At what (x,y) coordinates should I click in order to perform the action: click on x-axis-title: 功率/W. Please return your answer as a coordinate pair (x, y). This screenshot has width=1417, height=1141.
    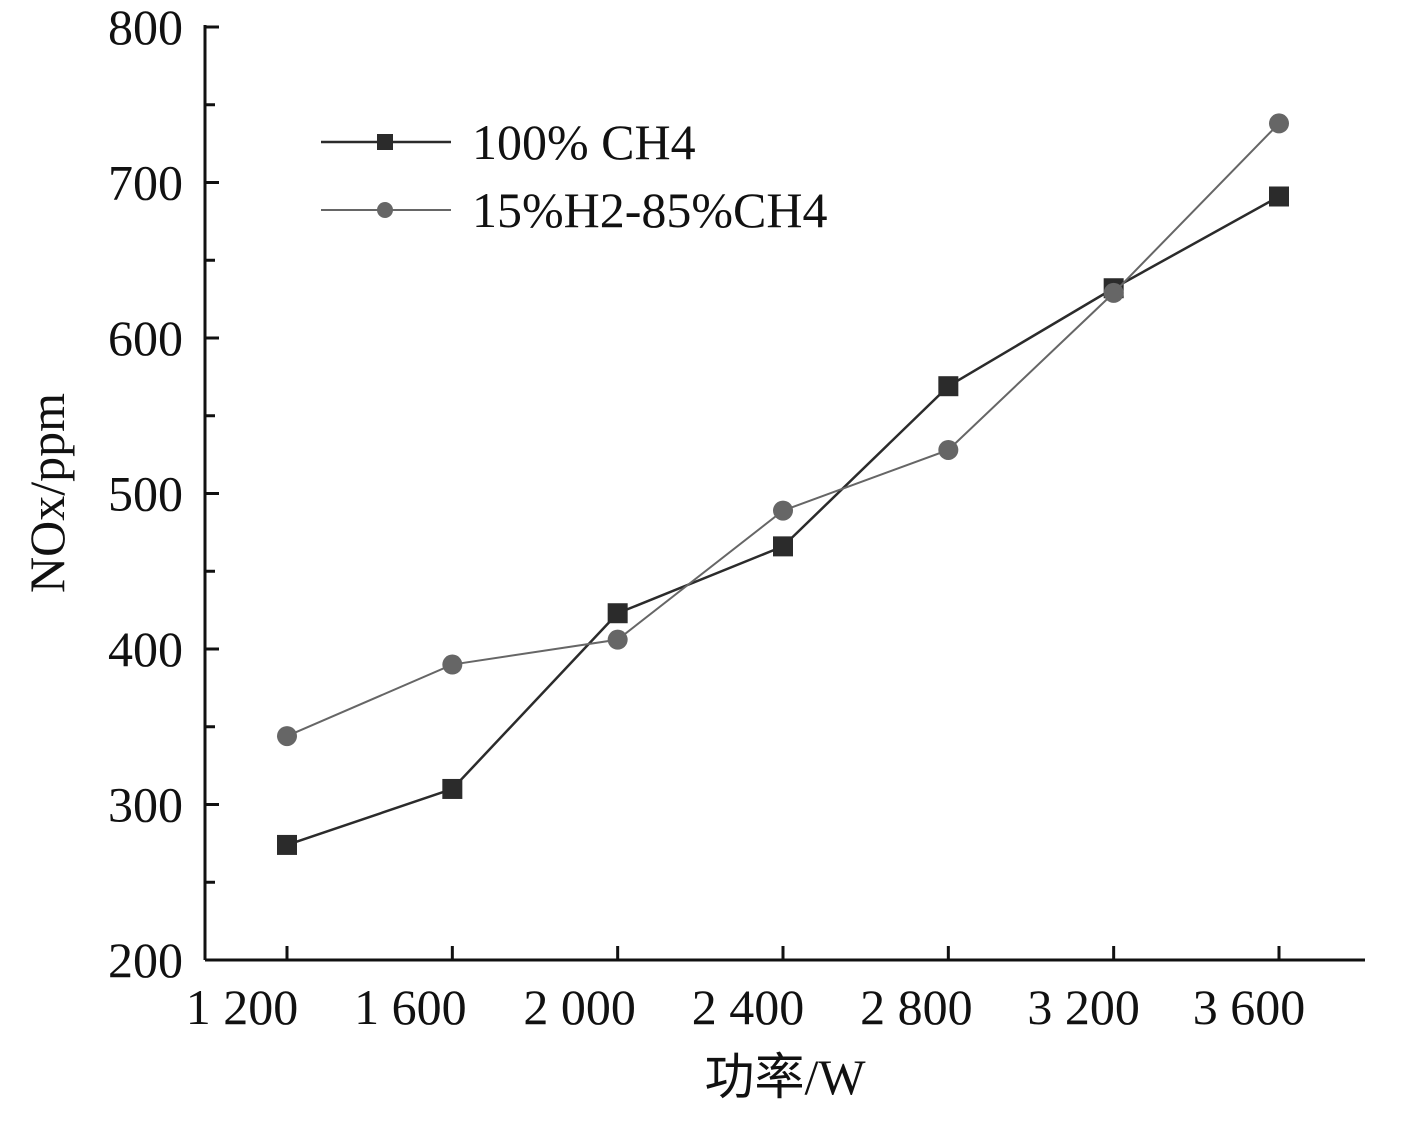
    Looking at the image, I should click on (785, 1077).